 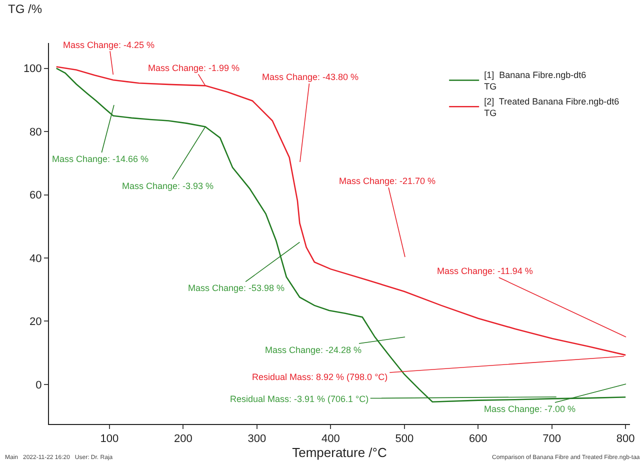 What do you see at coordinates (36, 322) in the screenshot?
I see `y-tick-label: 20` at bounding box center [36, 322].